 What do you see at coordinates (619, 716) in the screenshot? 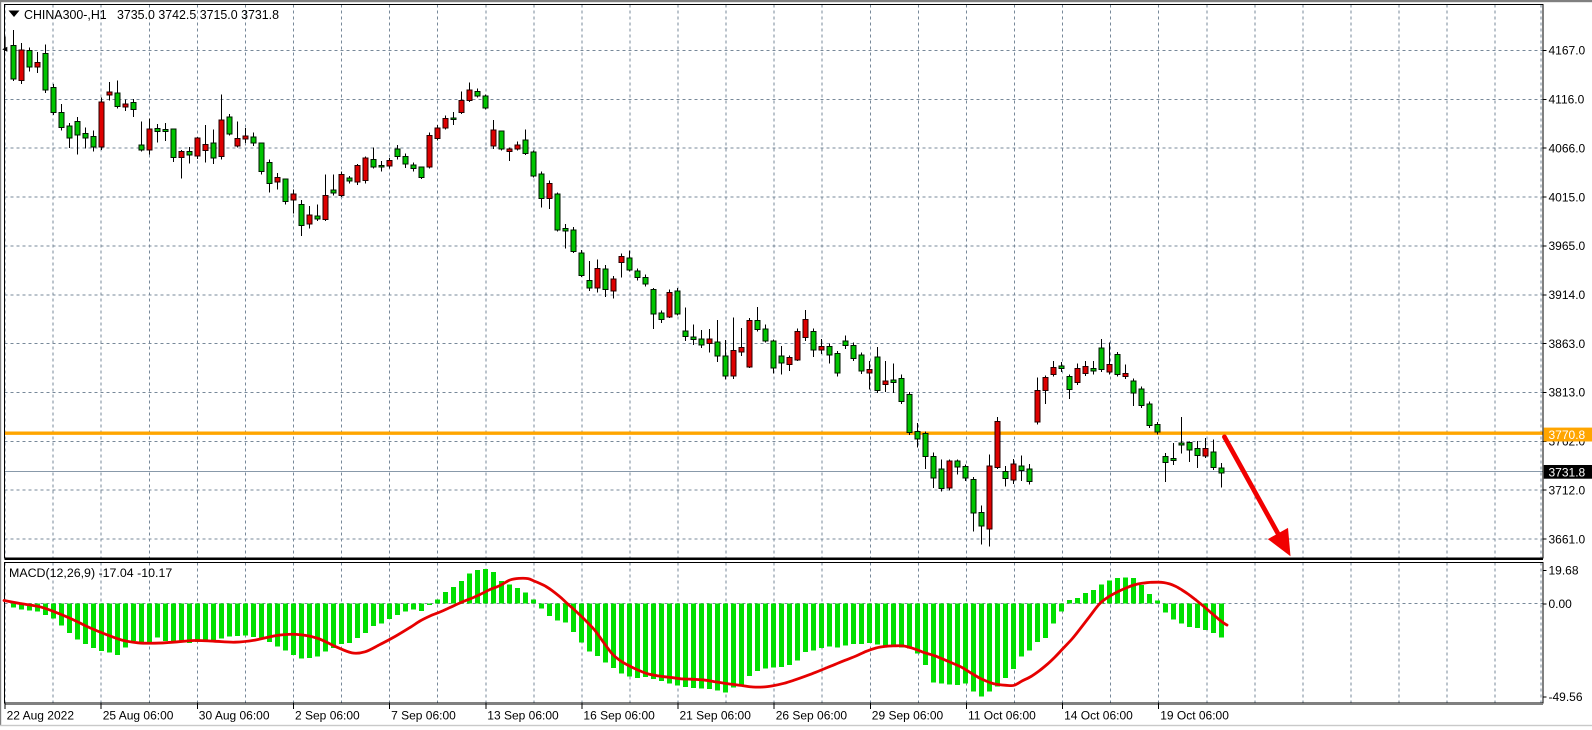
I see `svg-text: 16 Sep 06:00` at bounding box center [619, 716].